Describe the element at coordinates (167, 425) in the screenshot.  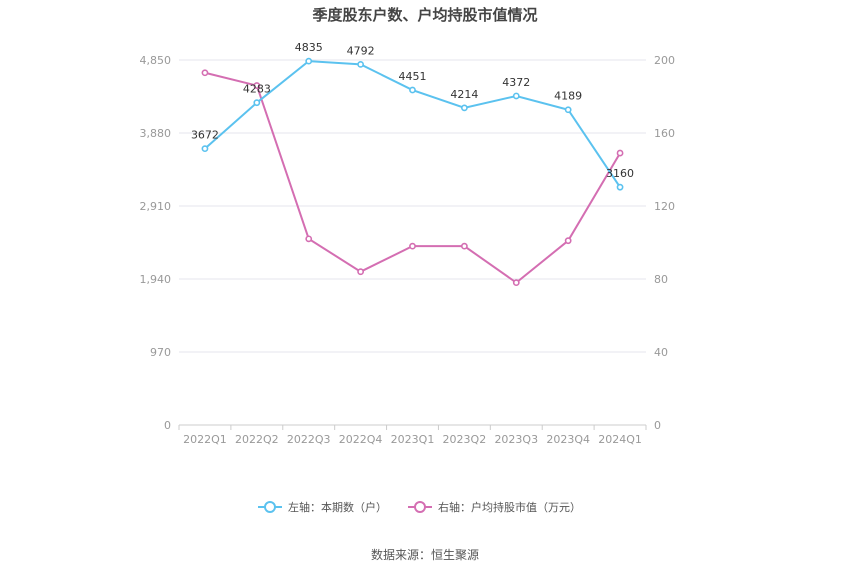
I see `left-tick-label: 0` at that location.